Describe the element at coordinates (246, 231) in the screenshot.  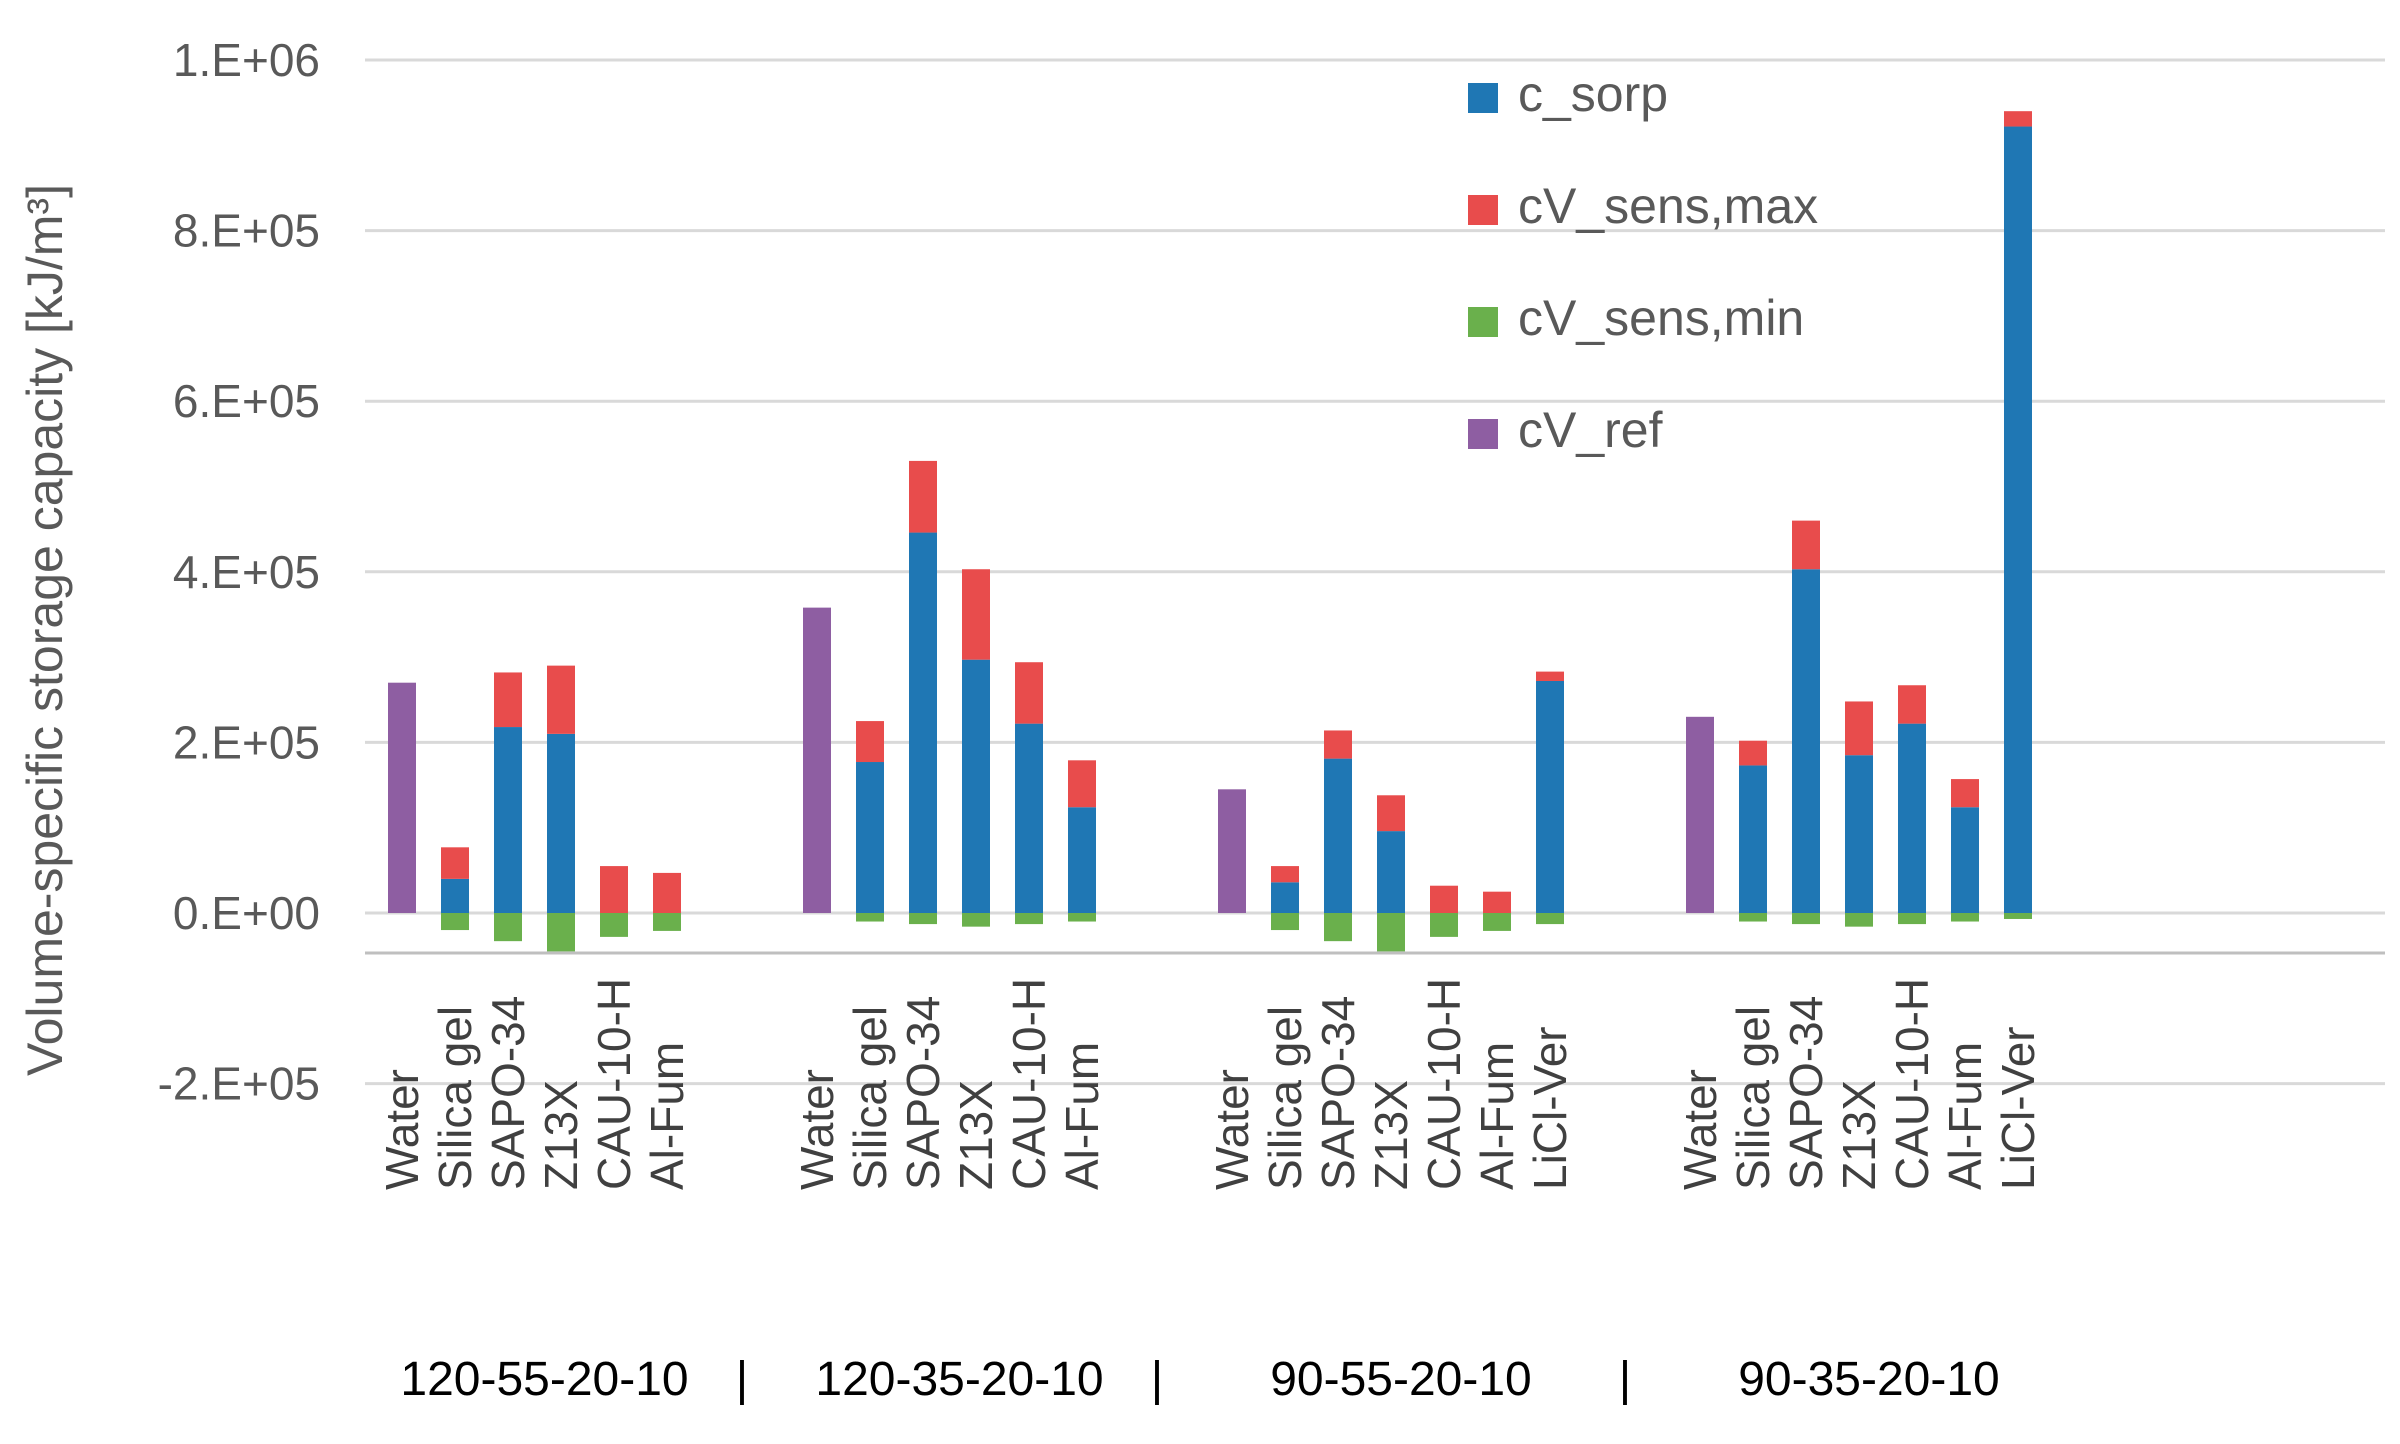
I see `y-tick-label: 8.E+05` at that location.